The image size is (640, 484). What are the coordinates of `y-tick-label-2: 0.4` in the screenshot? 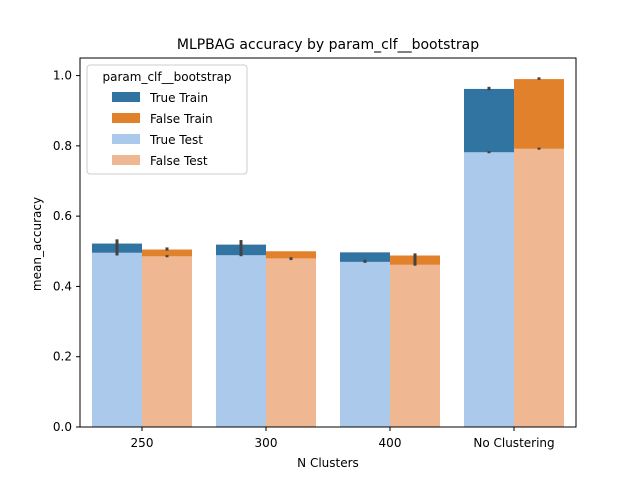 It's located at (62, 286).